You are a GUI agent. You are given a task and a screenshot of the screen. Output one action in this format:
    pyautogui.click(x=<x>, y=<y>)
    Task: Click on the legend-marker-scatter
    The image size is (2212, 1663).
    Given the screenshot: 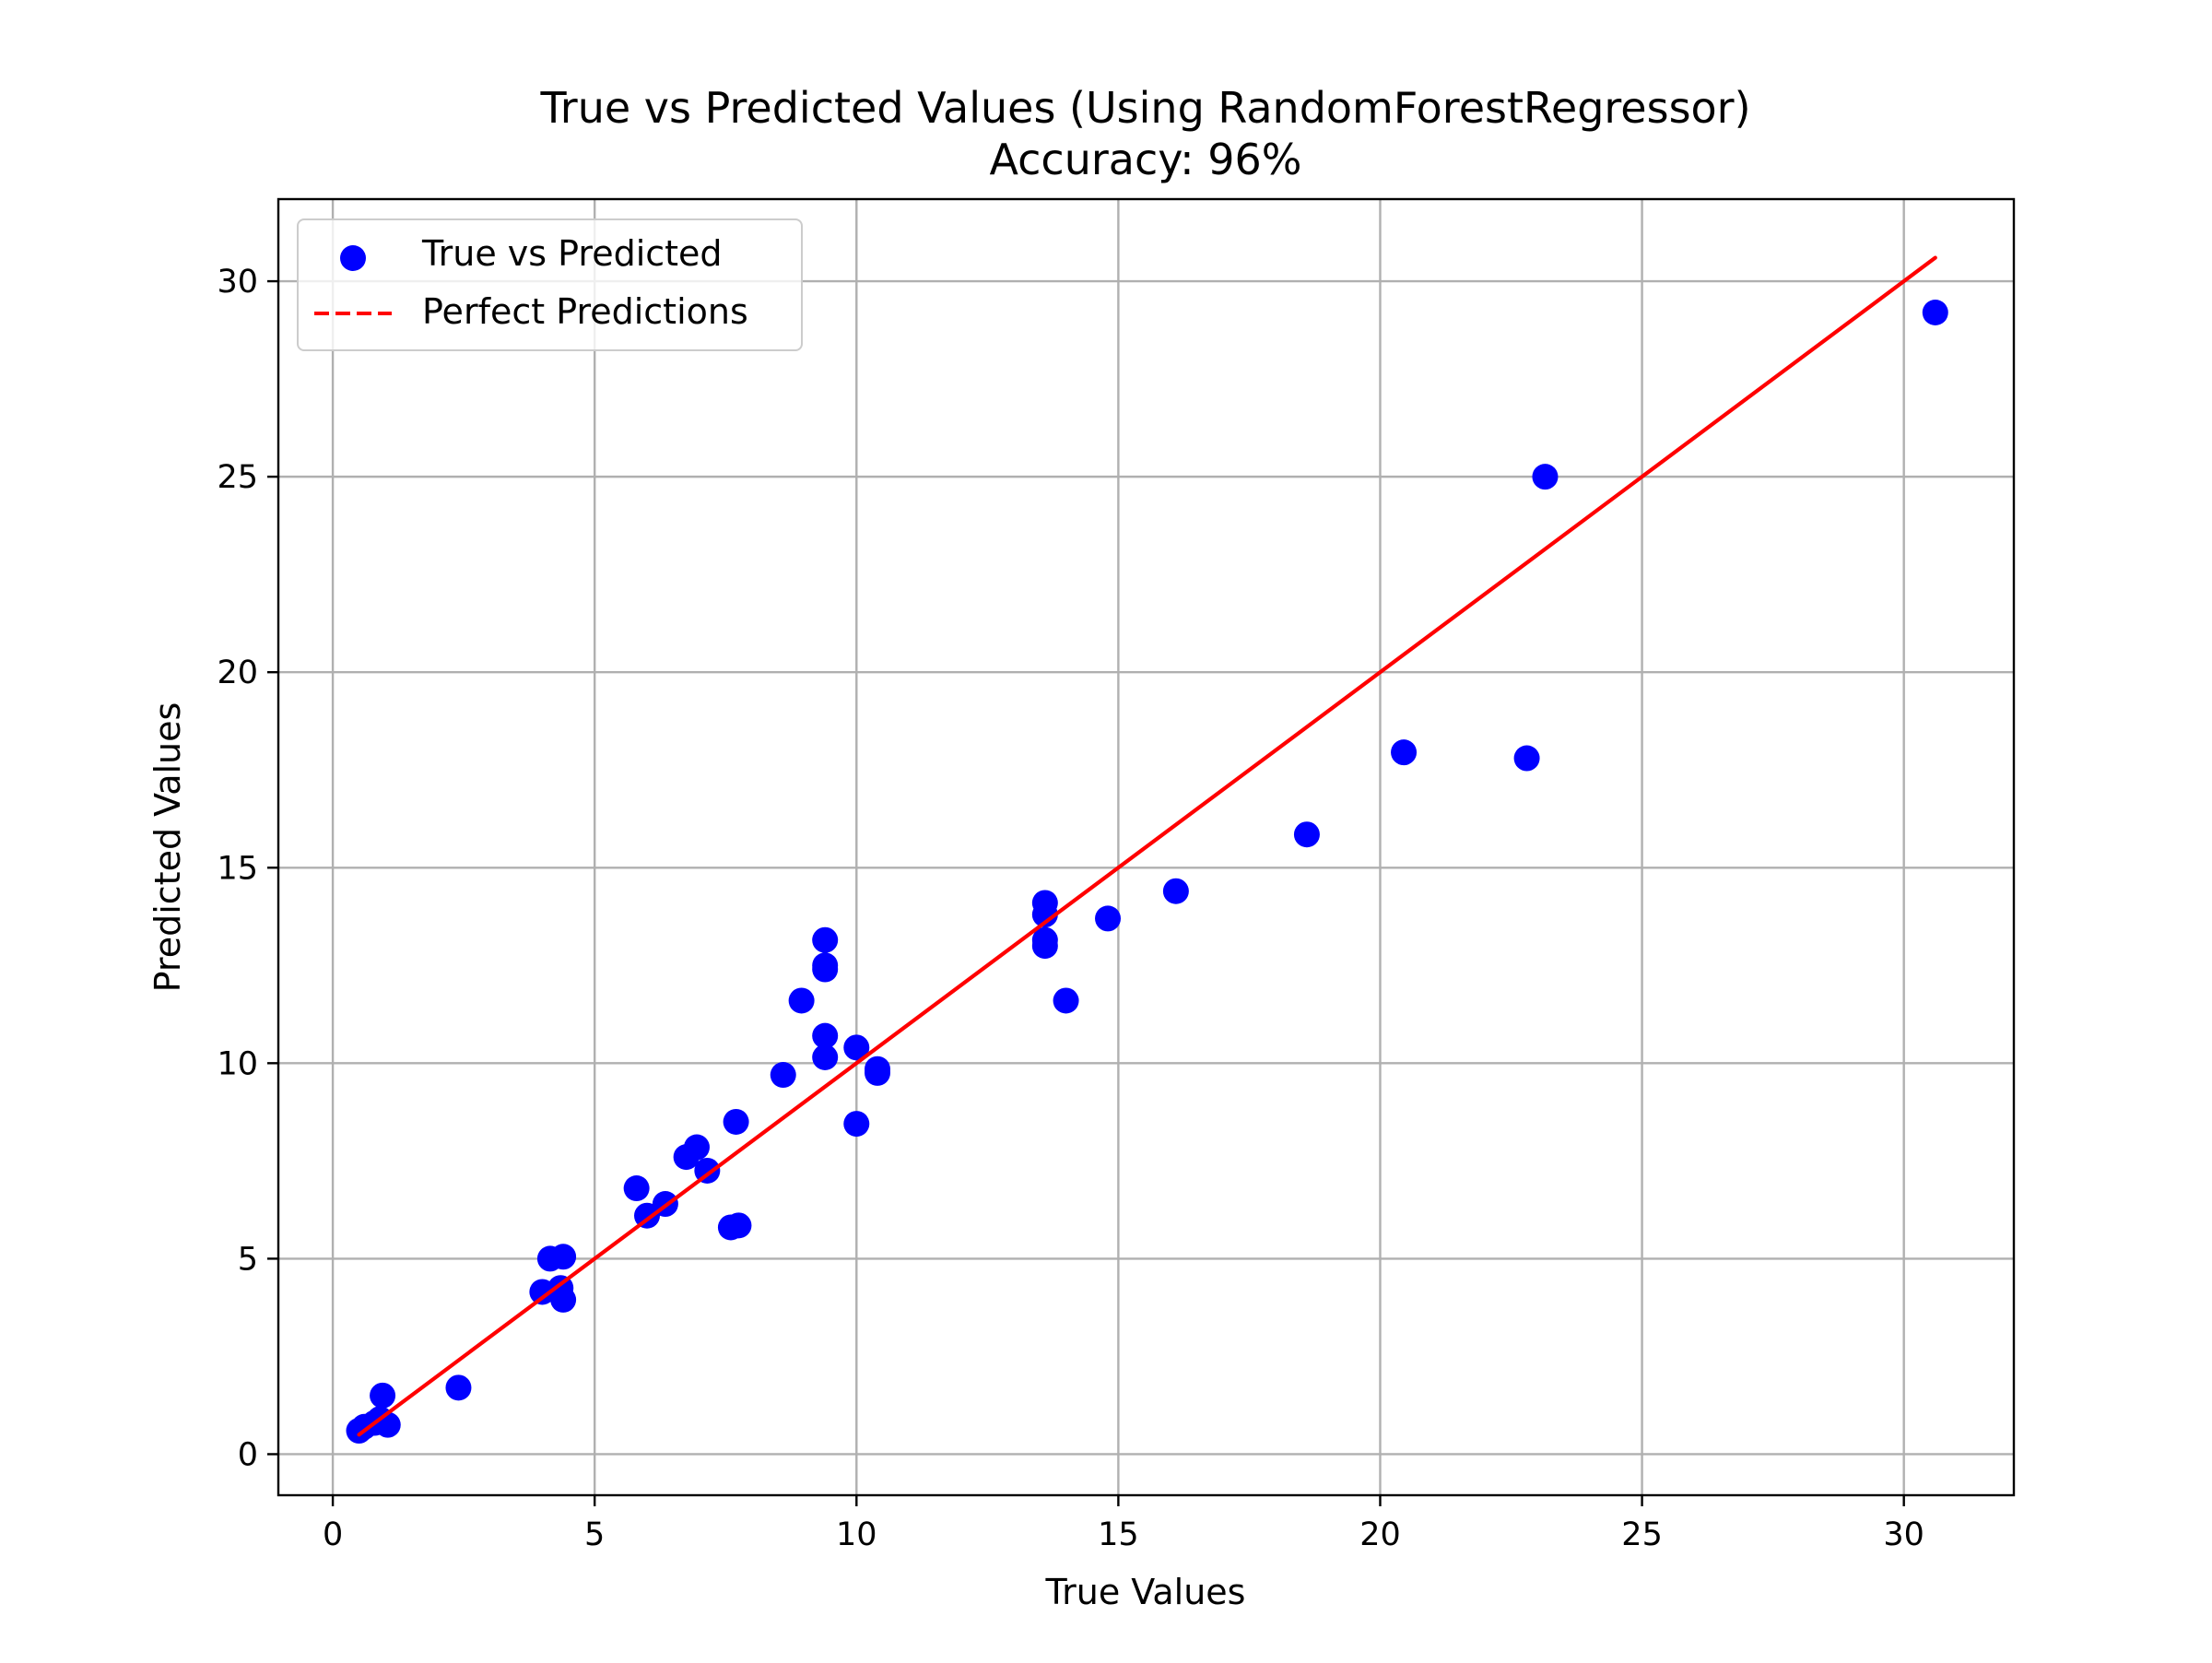 What is the action you would take?
    pyautogui.click(x=353, y=258)
    